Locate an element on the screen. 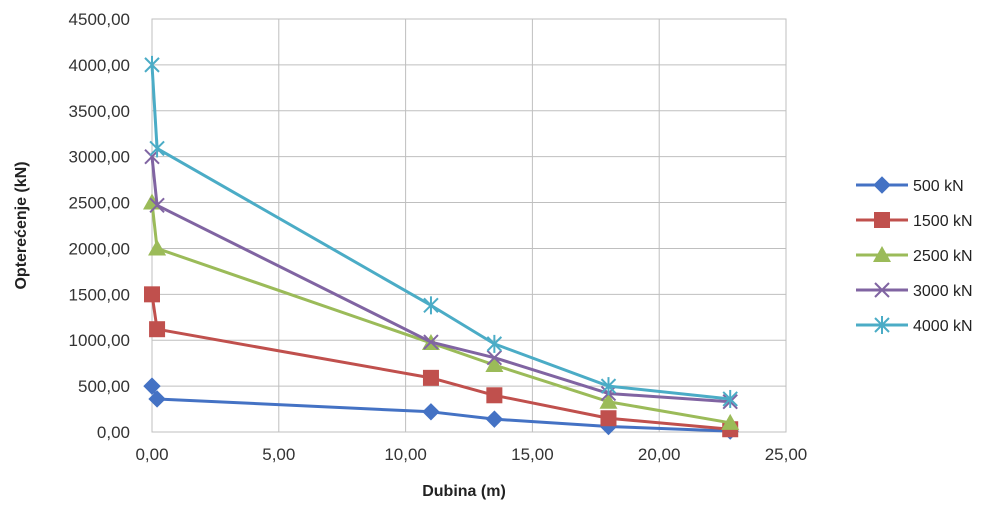 This screenshot has width=1004, height=506. legend-label: 1500 kN is located at coordinates (943, 221).